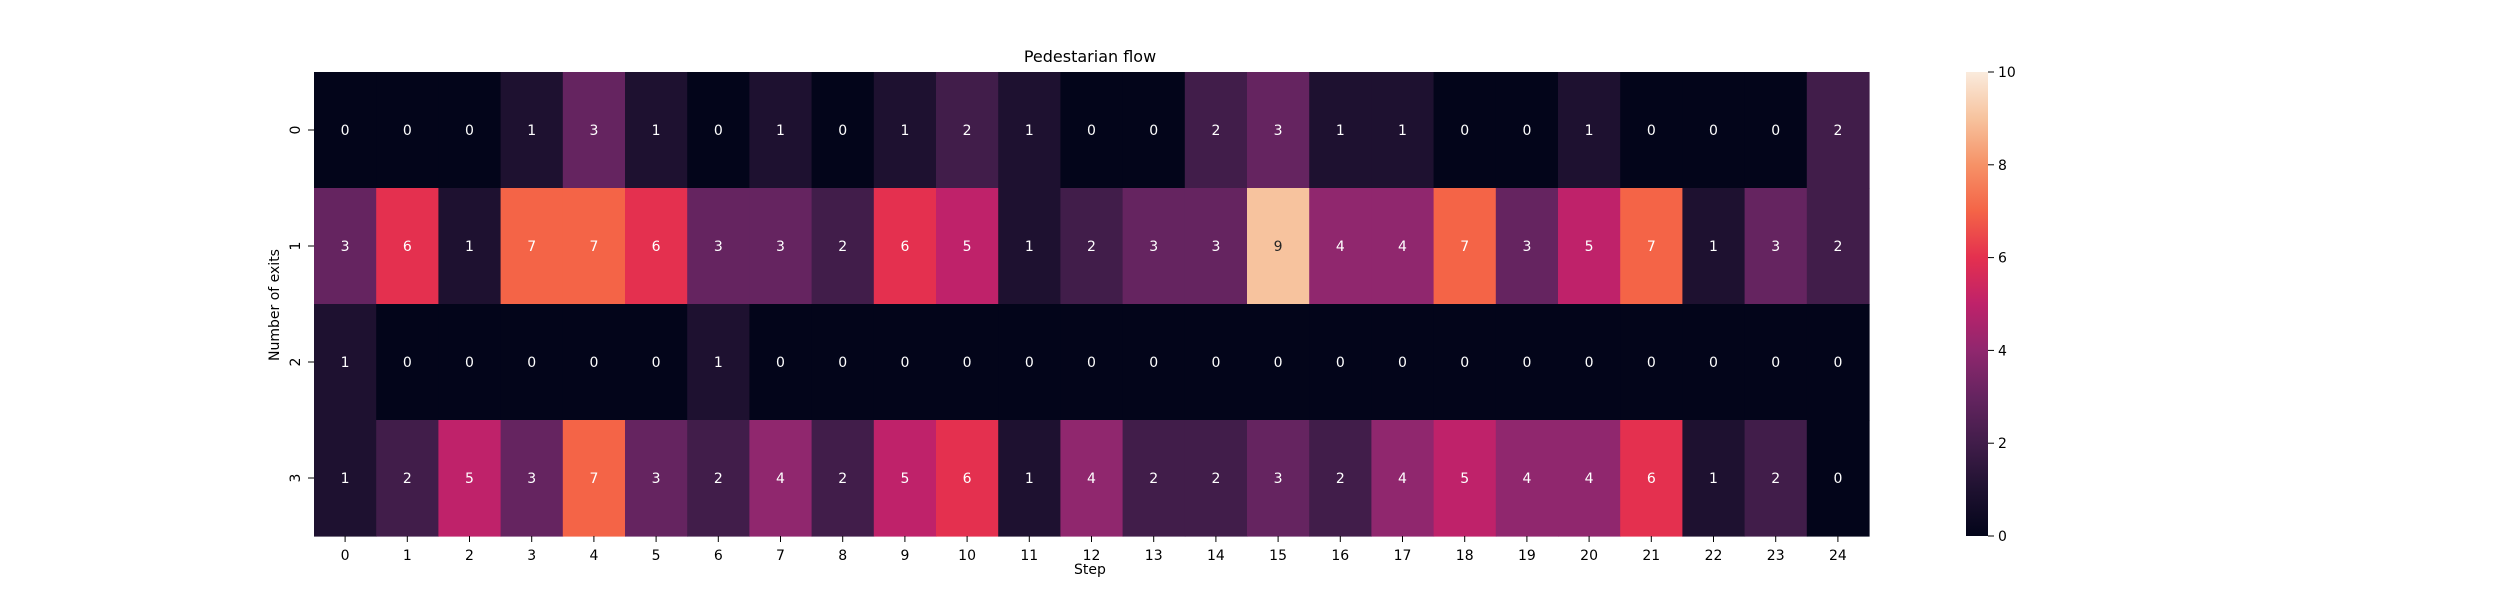  I want to click on x-tick-label: 0, so click(345, 556).